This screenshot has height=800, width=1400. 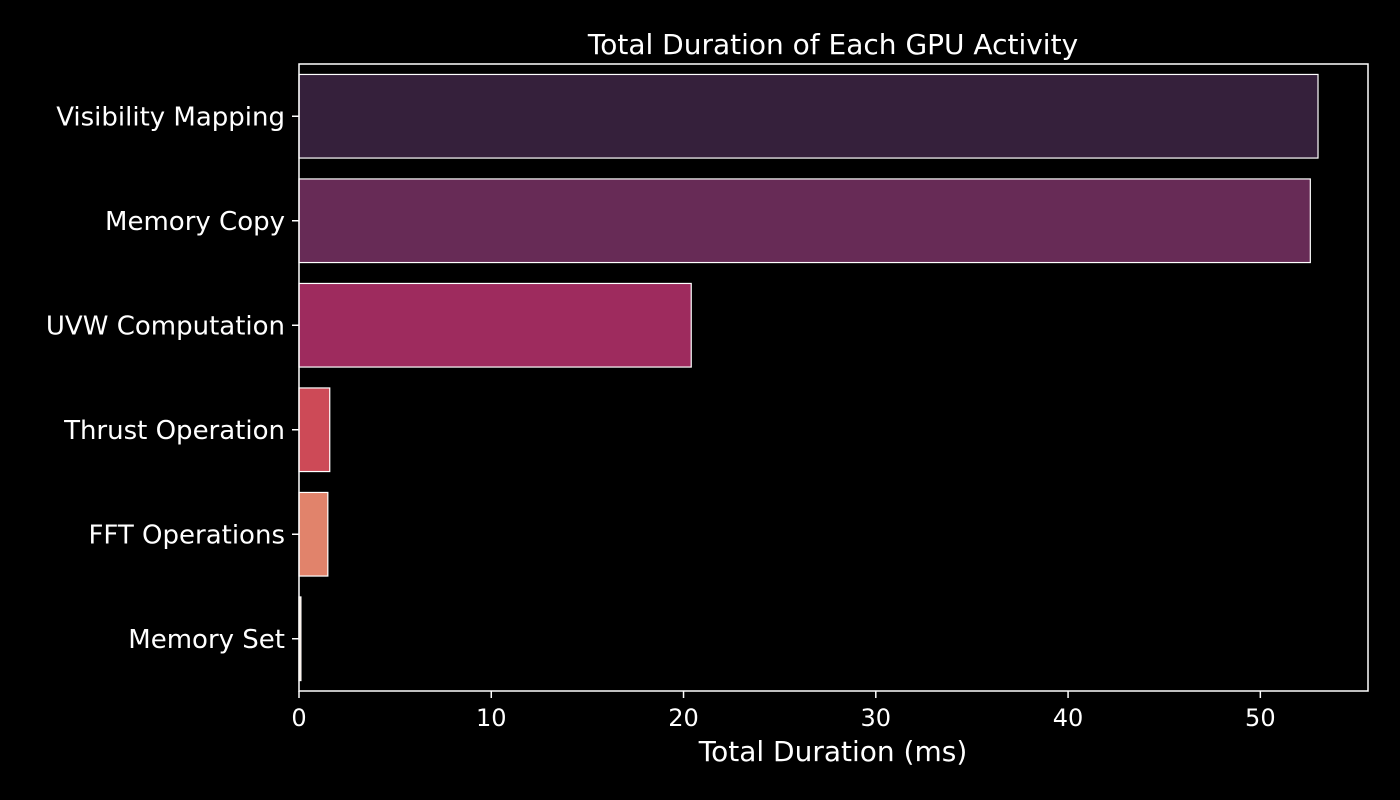 What do you see at coordinates (683, 718) in the screenshot?
I see `x-tick-label: 20` at bounding box center [683, 718].